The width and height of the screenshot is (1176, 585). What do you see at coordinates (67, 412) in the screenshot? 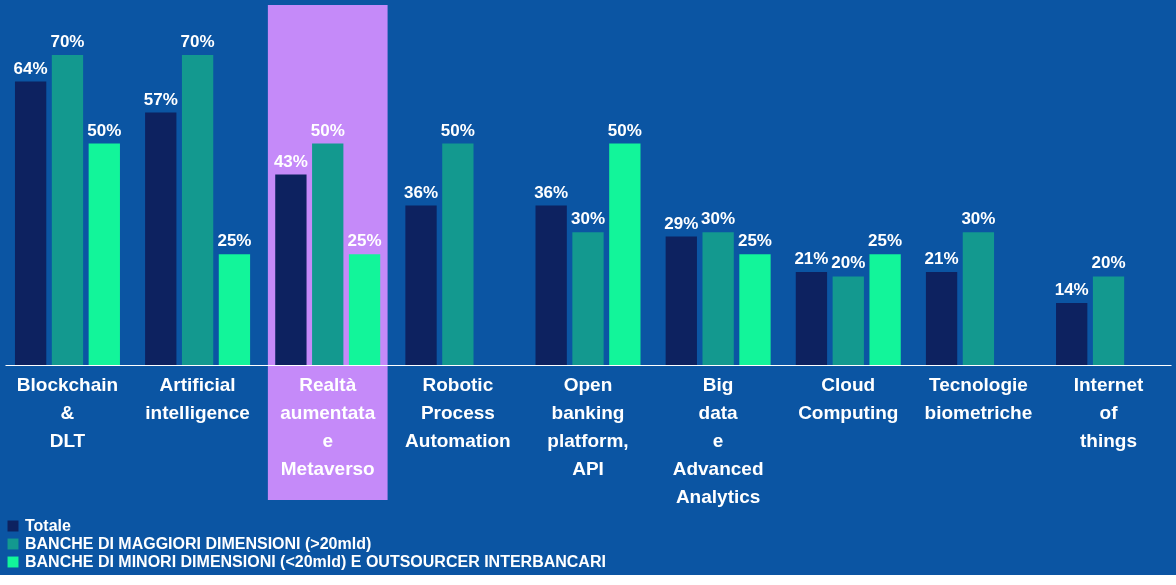
I see `x-tick-label: Blockchain & DLT` at bounding box center [67, 412].